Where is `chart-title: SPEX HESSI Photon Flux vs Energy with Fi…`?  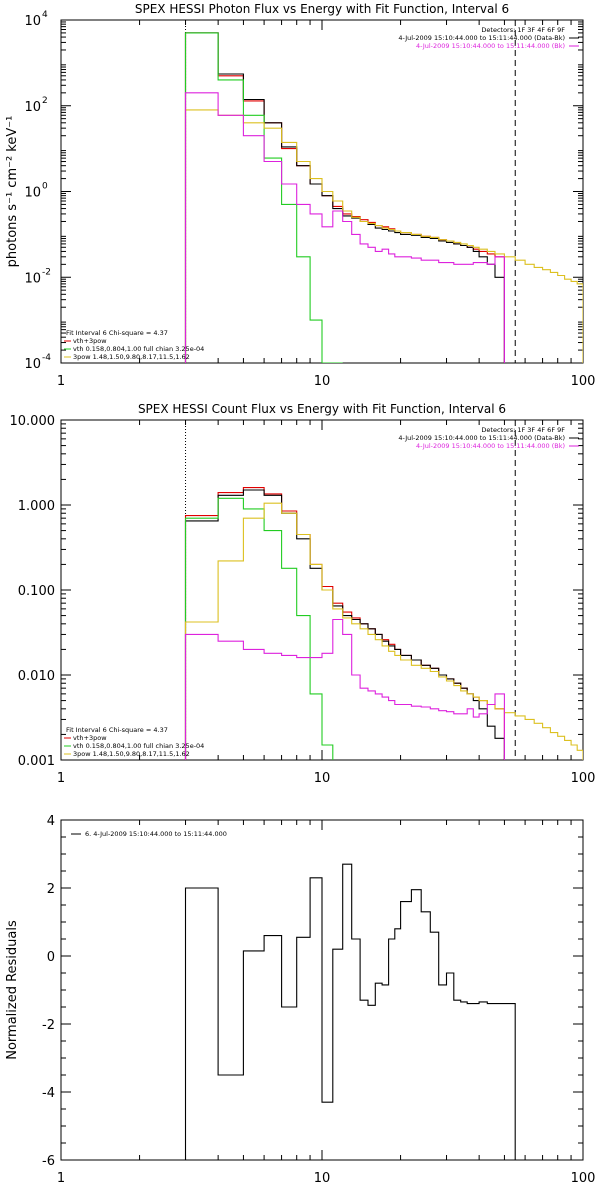
chart-title: SPEX HESSI Photon Flux vs Energy with Fi… is located at coordinates (322, 9).